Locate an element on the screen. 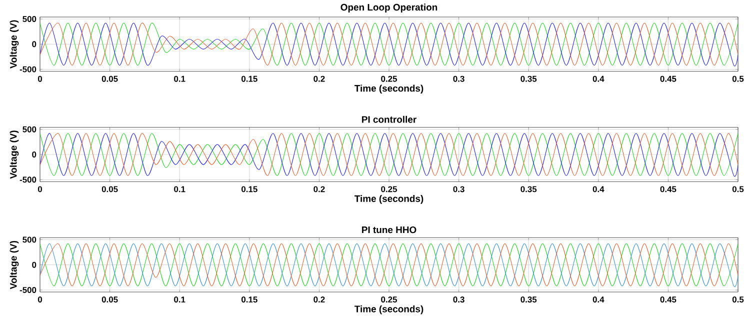  chart-title: PI tune HHO is located at coordinates (389, 230).